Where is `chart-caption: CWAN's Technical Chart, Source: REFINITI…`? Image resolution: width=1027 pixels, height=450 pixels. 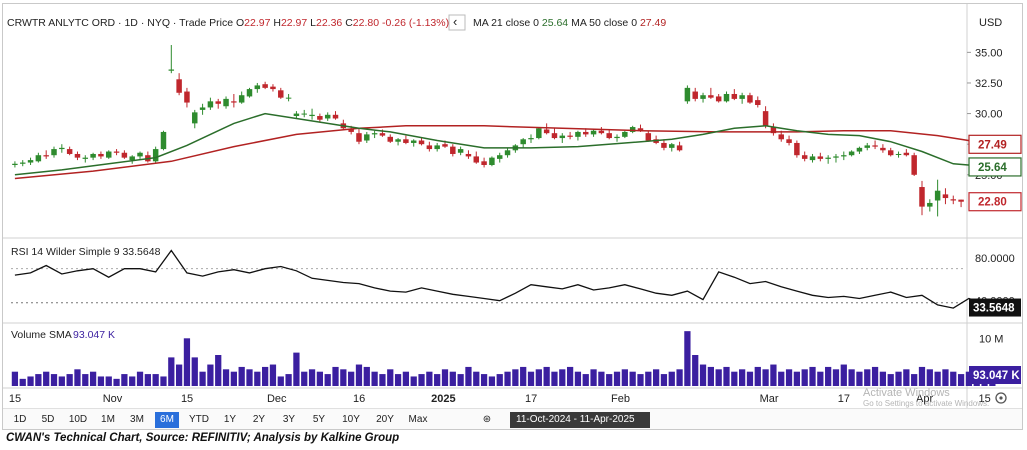
chart-caption: CWAN's Technical Chart, Source: REFINITI… is located at coordinates (203, 438).